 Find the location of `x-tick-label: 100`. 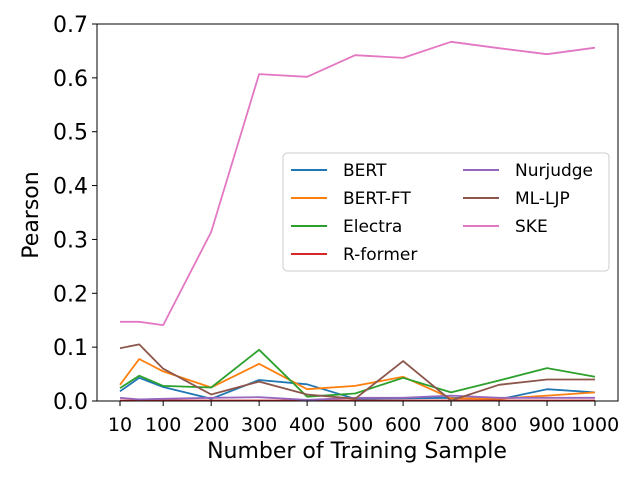

x-tick-label: 100 is located at coordinates (163, 425).